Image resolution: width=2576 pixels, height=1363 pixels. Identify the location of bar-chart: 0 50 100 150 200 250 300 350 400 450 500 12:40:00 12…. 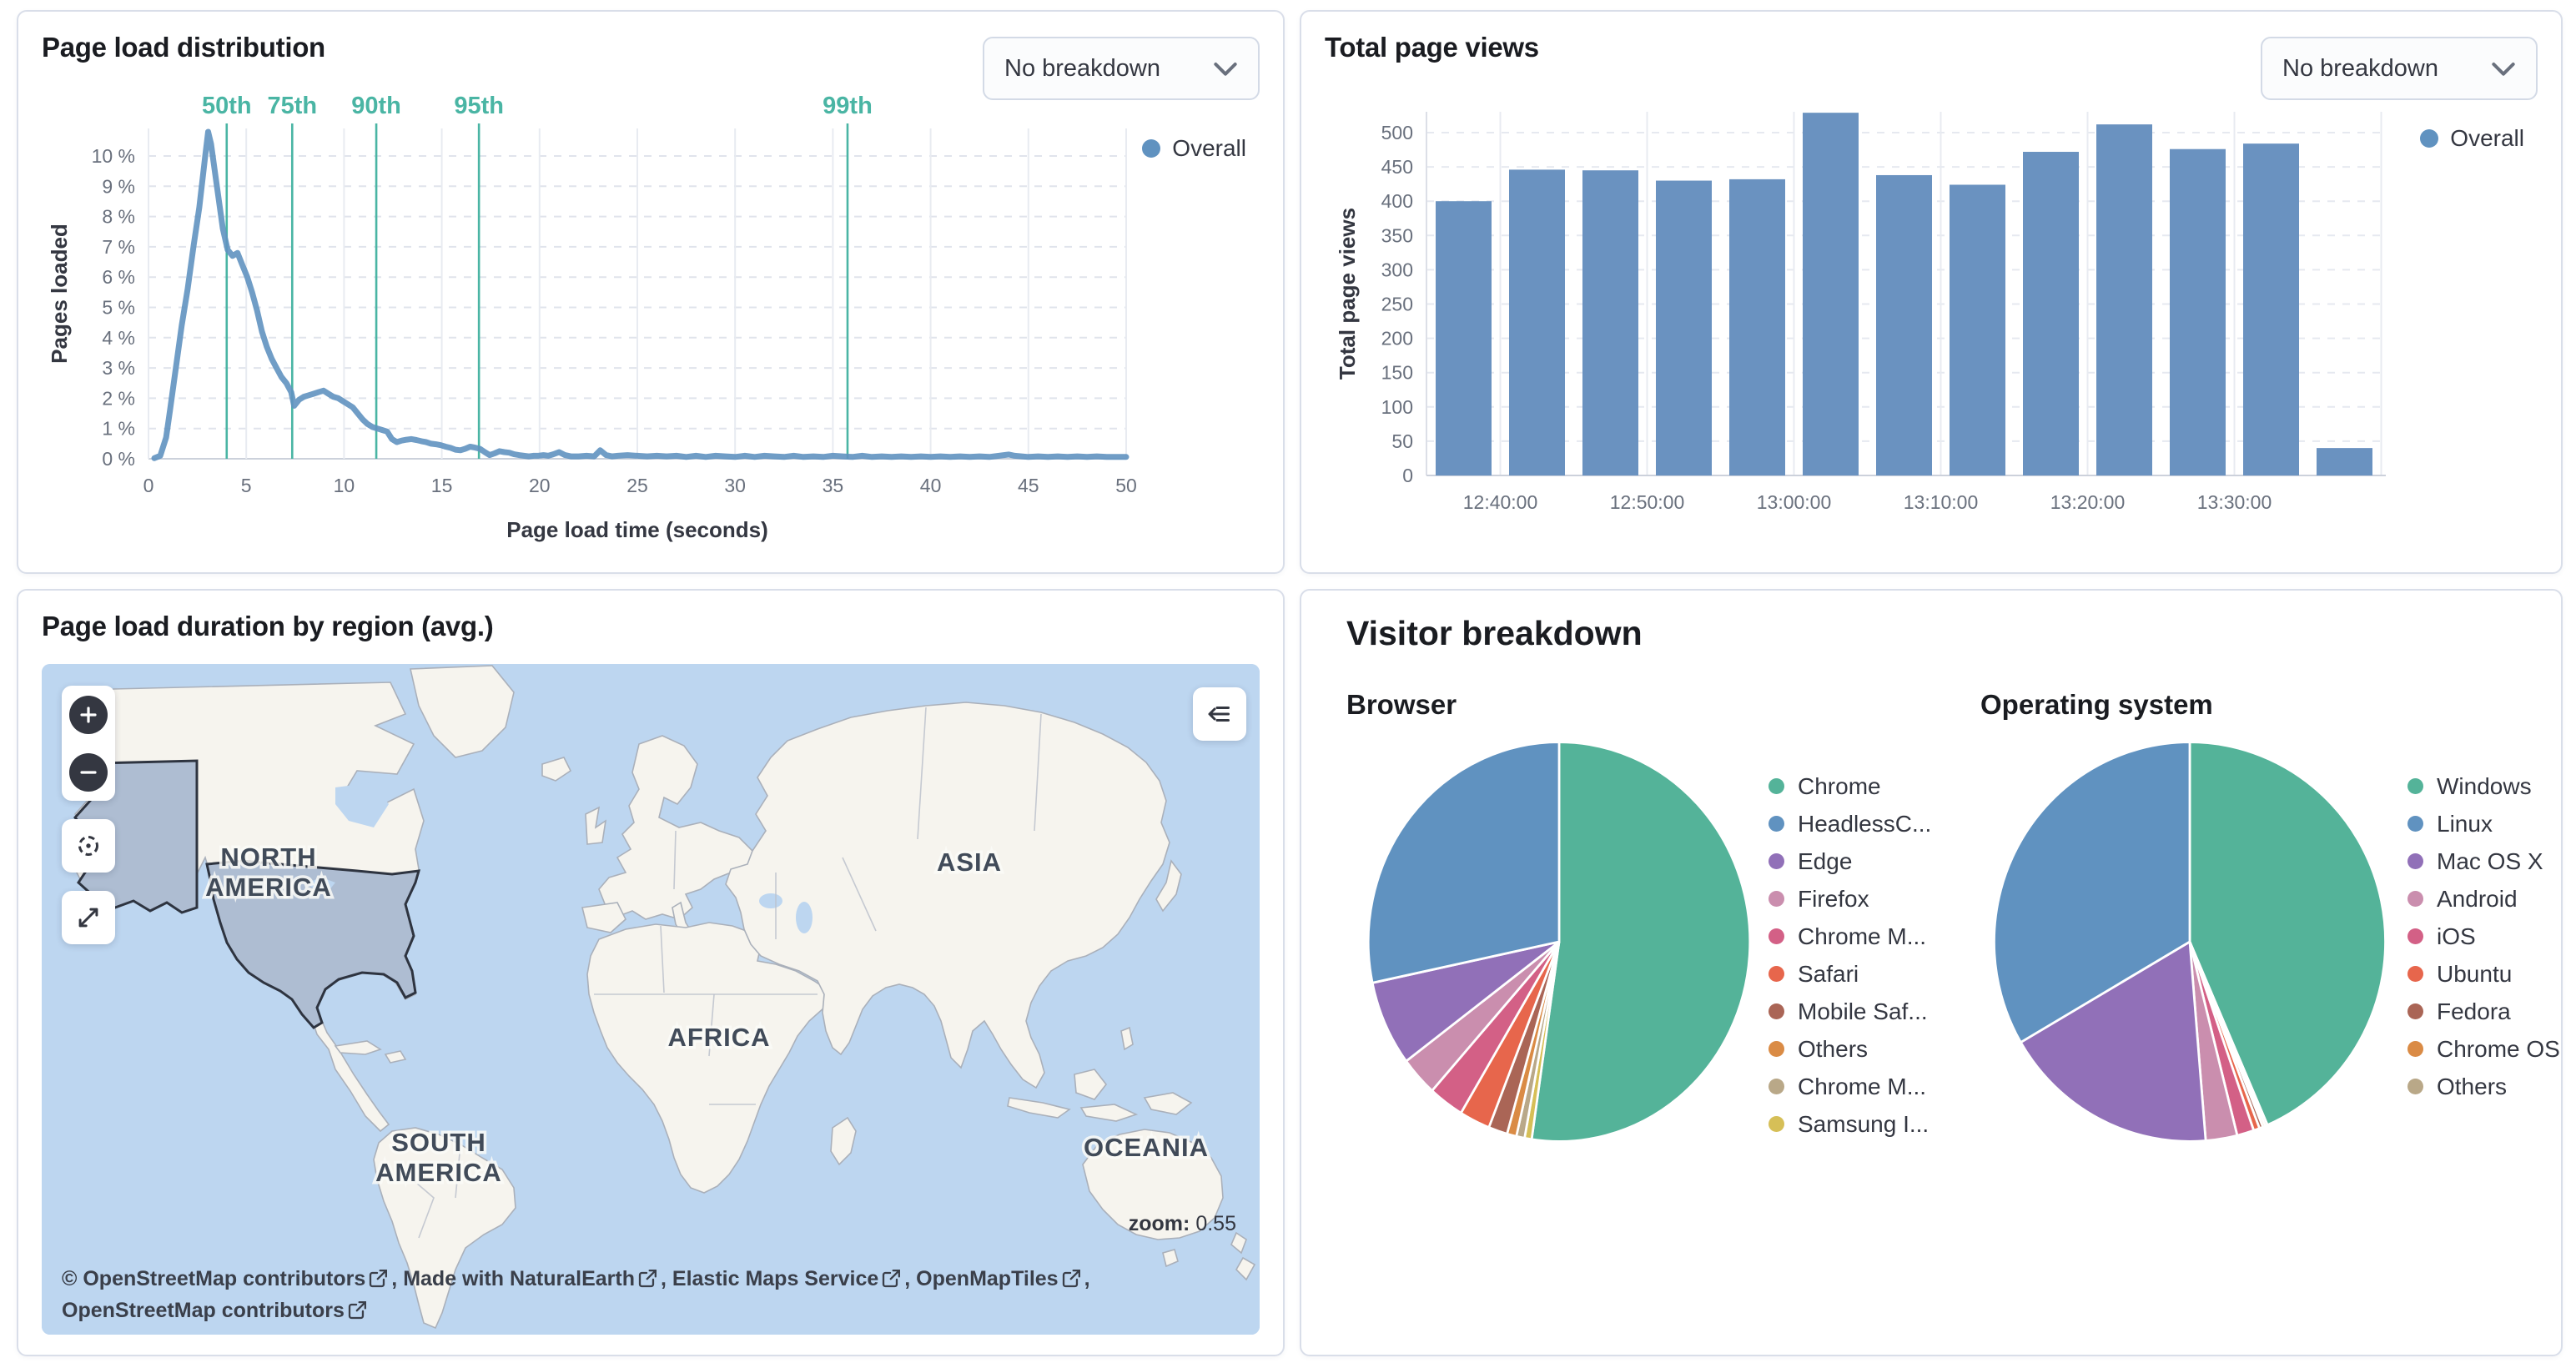
(1860, 312).